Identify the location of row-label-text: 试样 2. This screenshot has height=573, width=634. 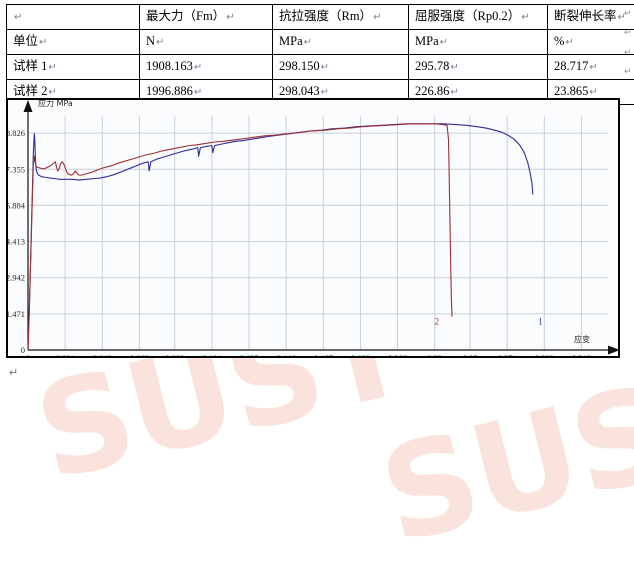
(30, 91).